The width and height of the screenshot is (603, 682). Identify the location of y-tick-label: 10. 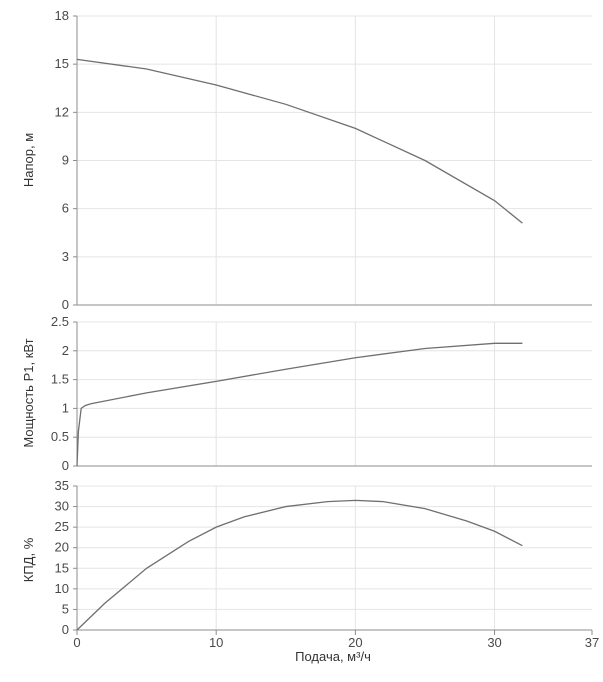
(62, 588).